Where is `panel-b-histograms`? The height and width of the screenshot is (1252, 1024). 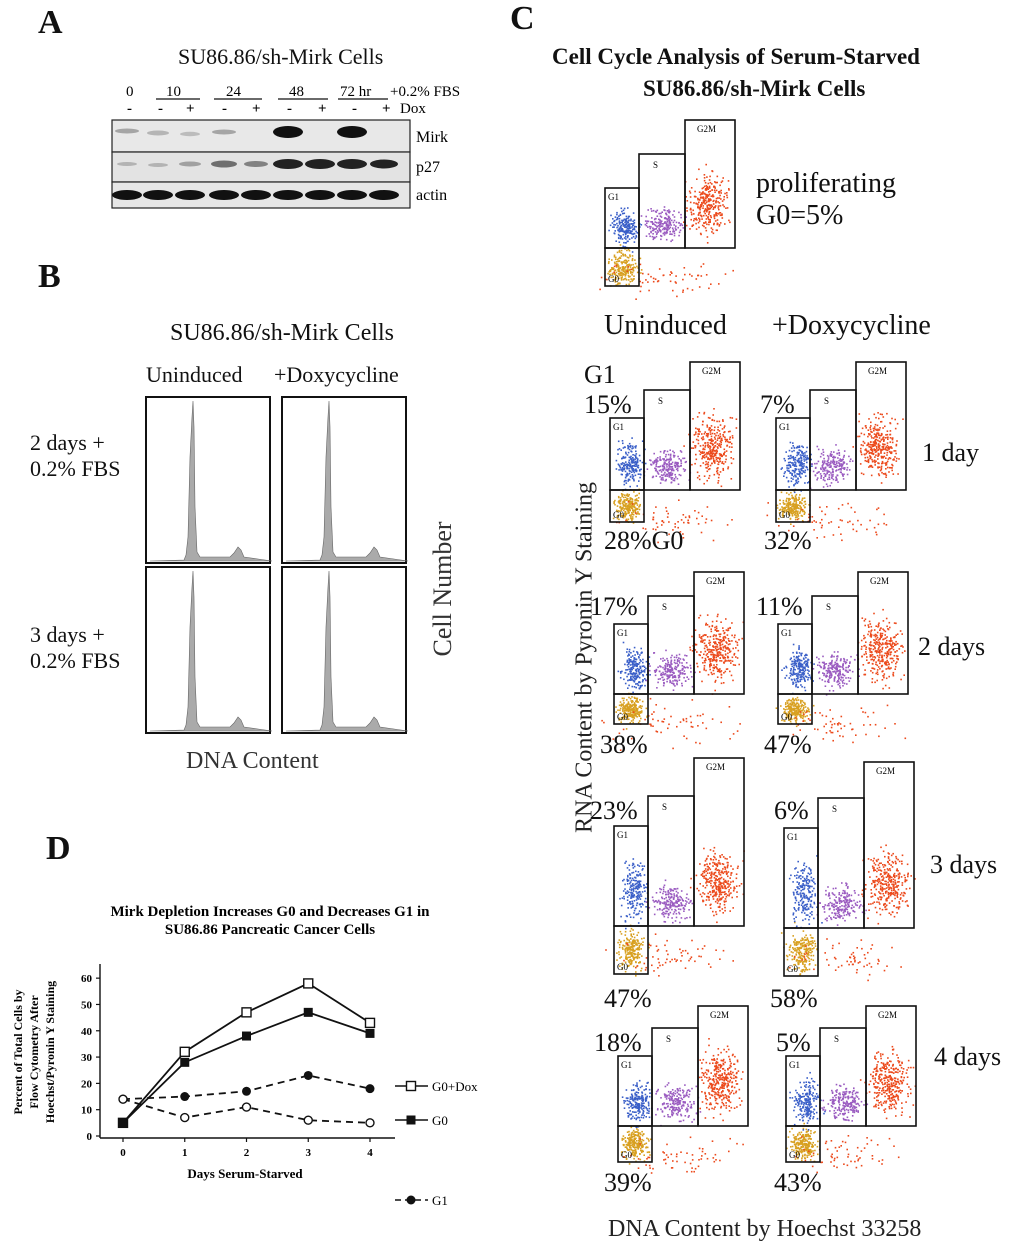
panel-b-histograms is located at coordinates (277, 565).